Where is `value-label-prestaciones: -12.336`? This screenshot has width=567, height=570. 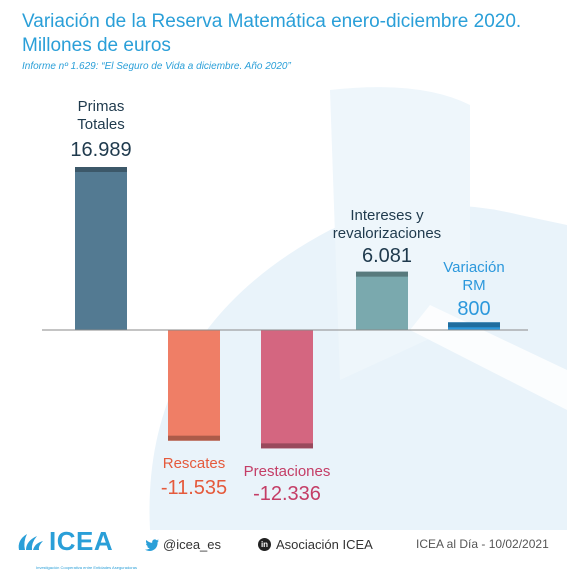 value-label-prestaciones: -12.336 is located at coordinates (287, 494).